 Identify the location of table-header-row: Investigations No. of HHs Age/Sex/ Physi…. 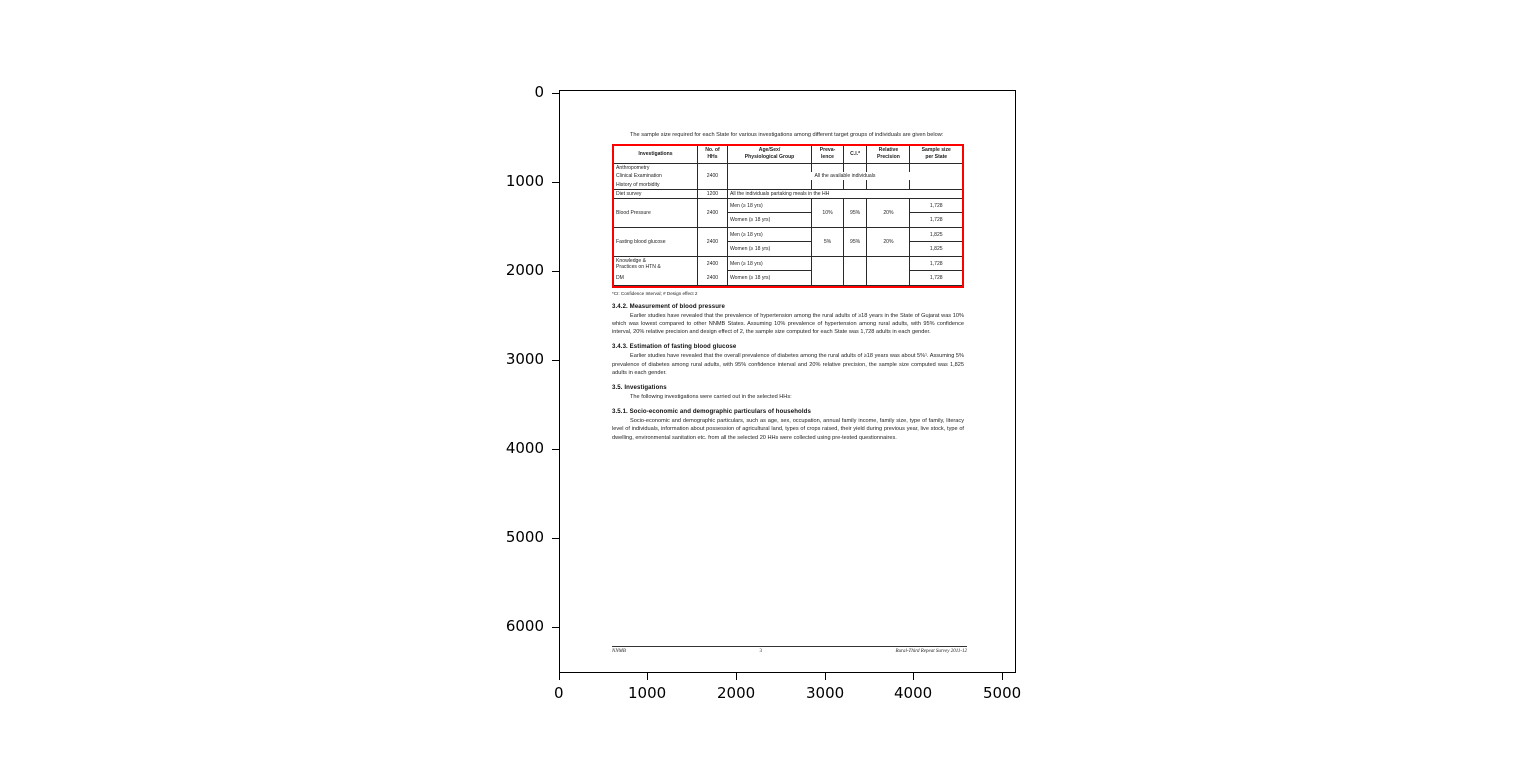
(788, 155).